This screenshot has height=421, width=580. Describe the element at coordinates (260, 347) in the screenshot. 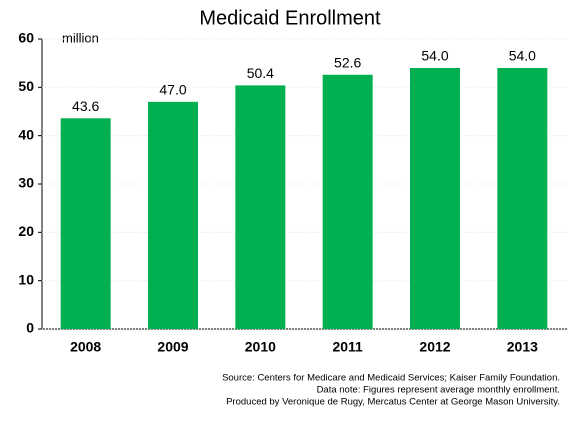

I see `x-tick-label: 2010` at that location.